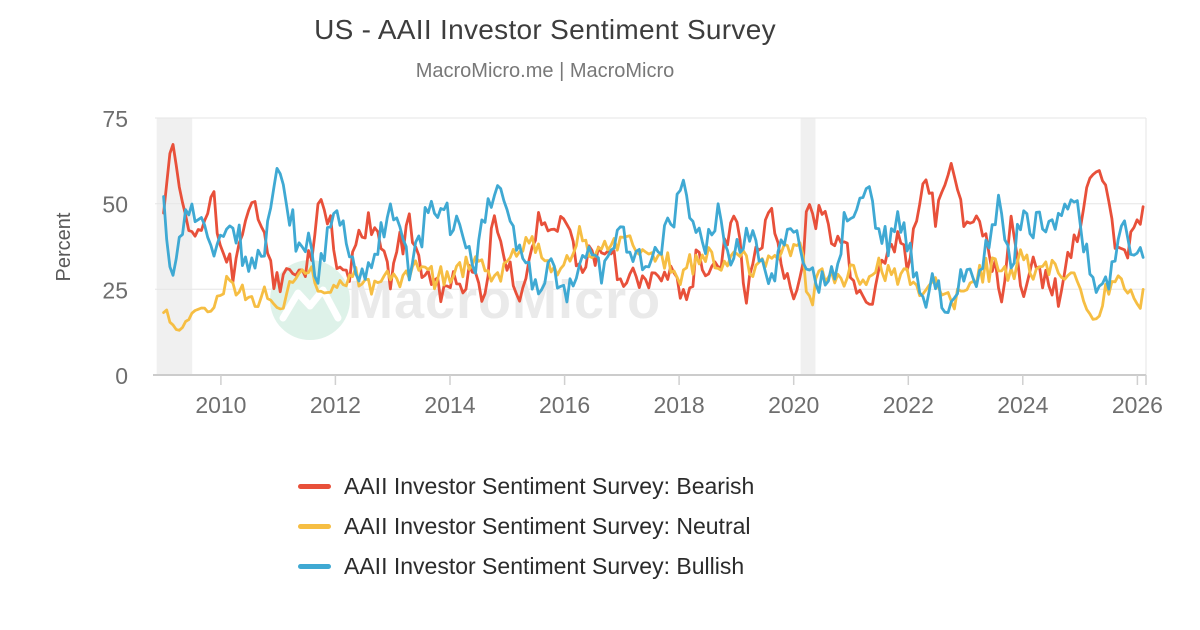  Describe the element at coordinates (220, 405) in the screenshot. I see `x-tick-label: 2010` at that location.